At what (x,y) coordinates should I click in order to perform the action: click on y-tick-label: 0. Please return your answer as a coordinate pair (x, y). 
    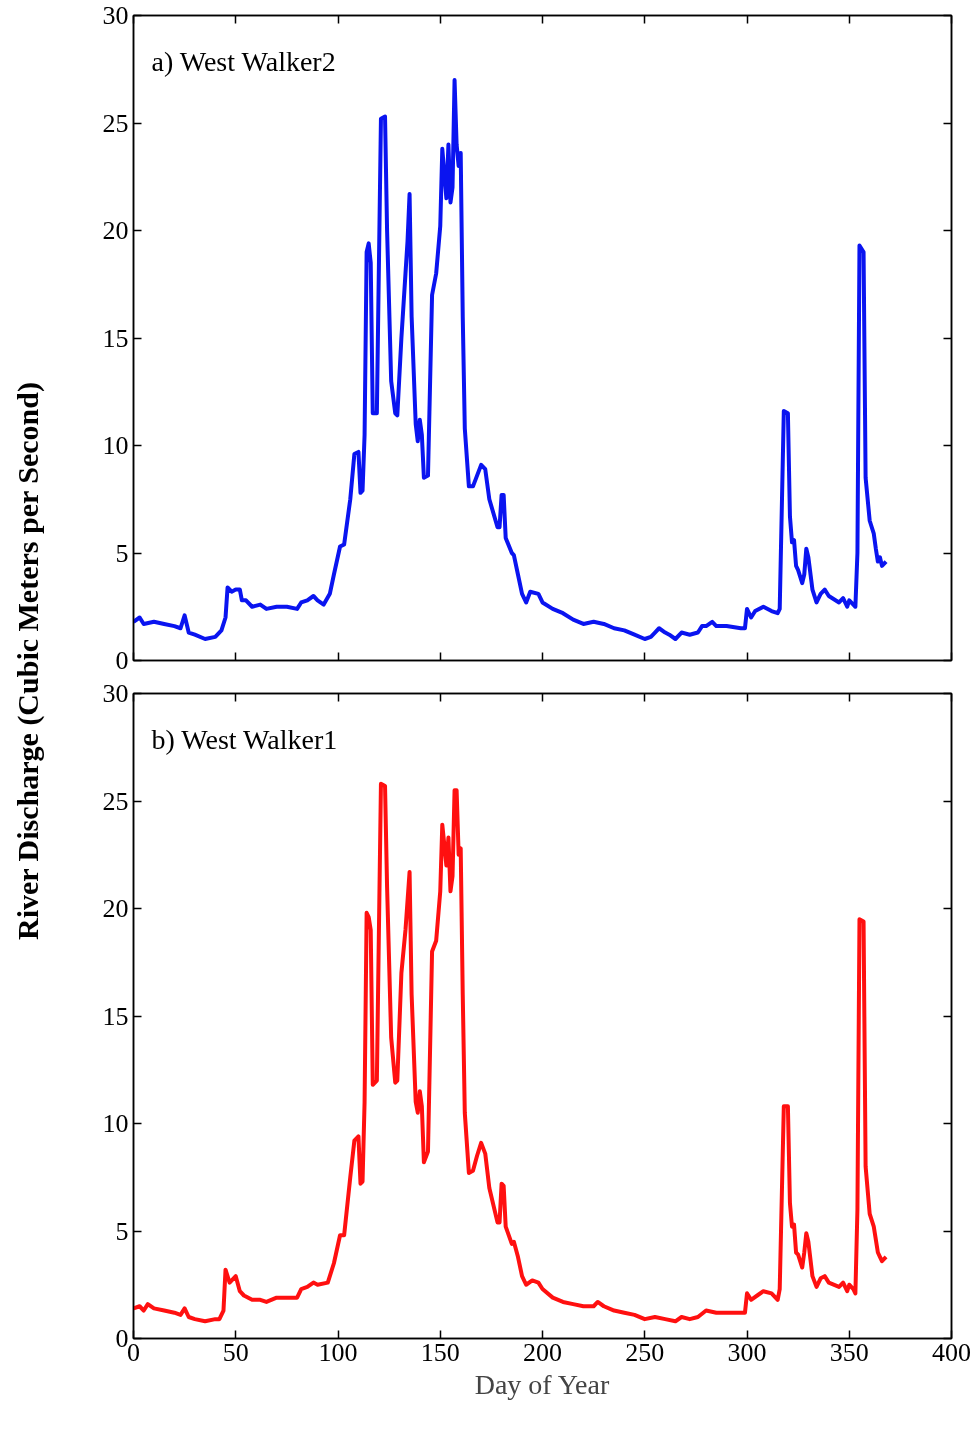
    Looking at the image, I should click on (122, 660).